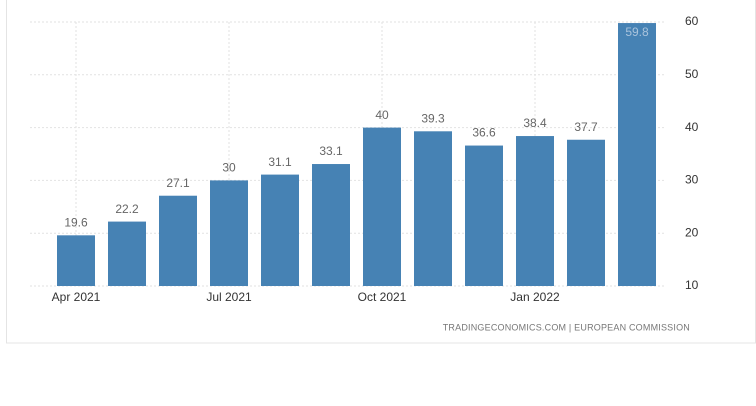  I want to click on data-label: 22.2, so click(127, 209).